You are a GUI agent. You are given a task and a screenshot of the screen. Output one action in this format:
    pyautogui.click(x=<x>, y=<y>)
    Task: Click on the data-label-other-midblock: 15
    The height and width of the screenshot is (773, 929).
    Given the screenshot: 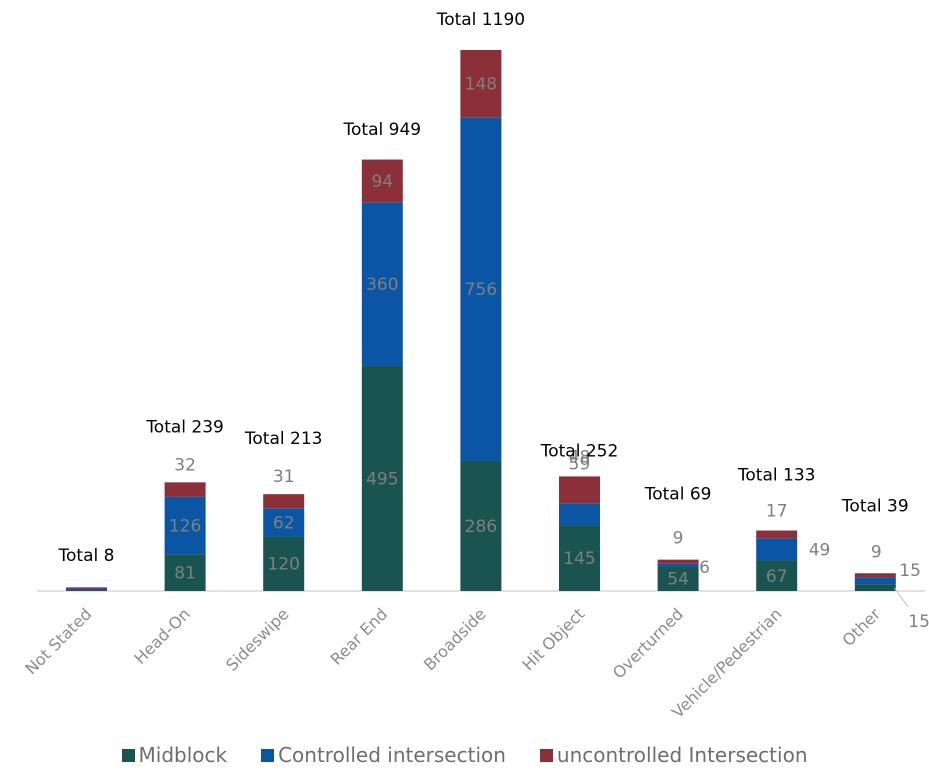 What is the action you would take?
    pyautogui.click(x=918, y=622)
    